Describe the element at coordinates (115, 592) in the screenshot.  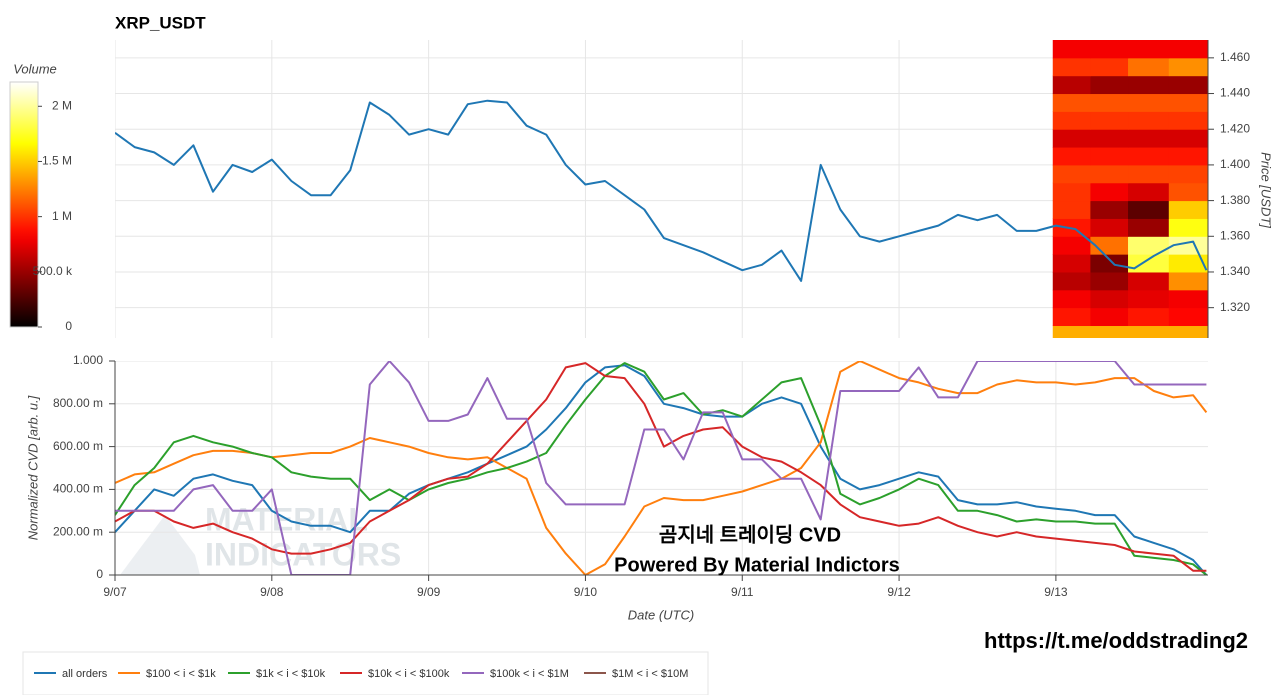
I see `x-tick-label: 9/07` at that location.